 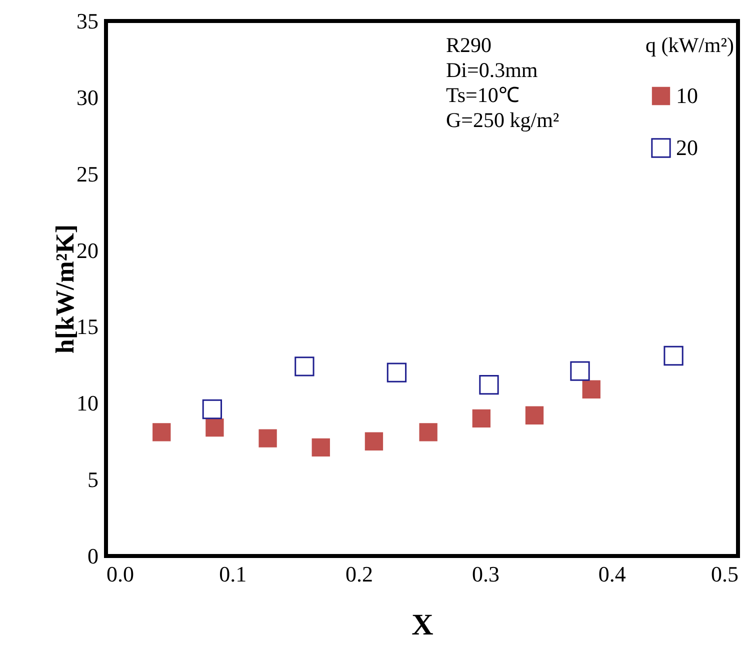 I want to click on annotation: R290, so click(x=469, y=45).